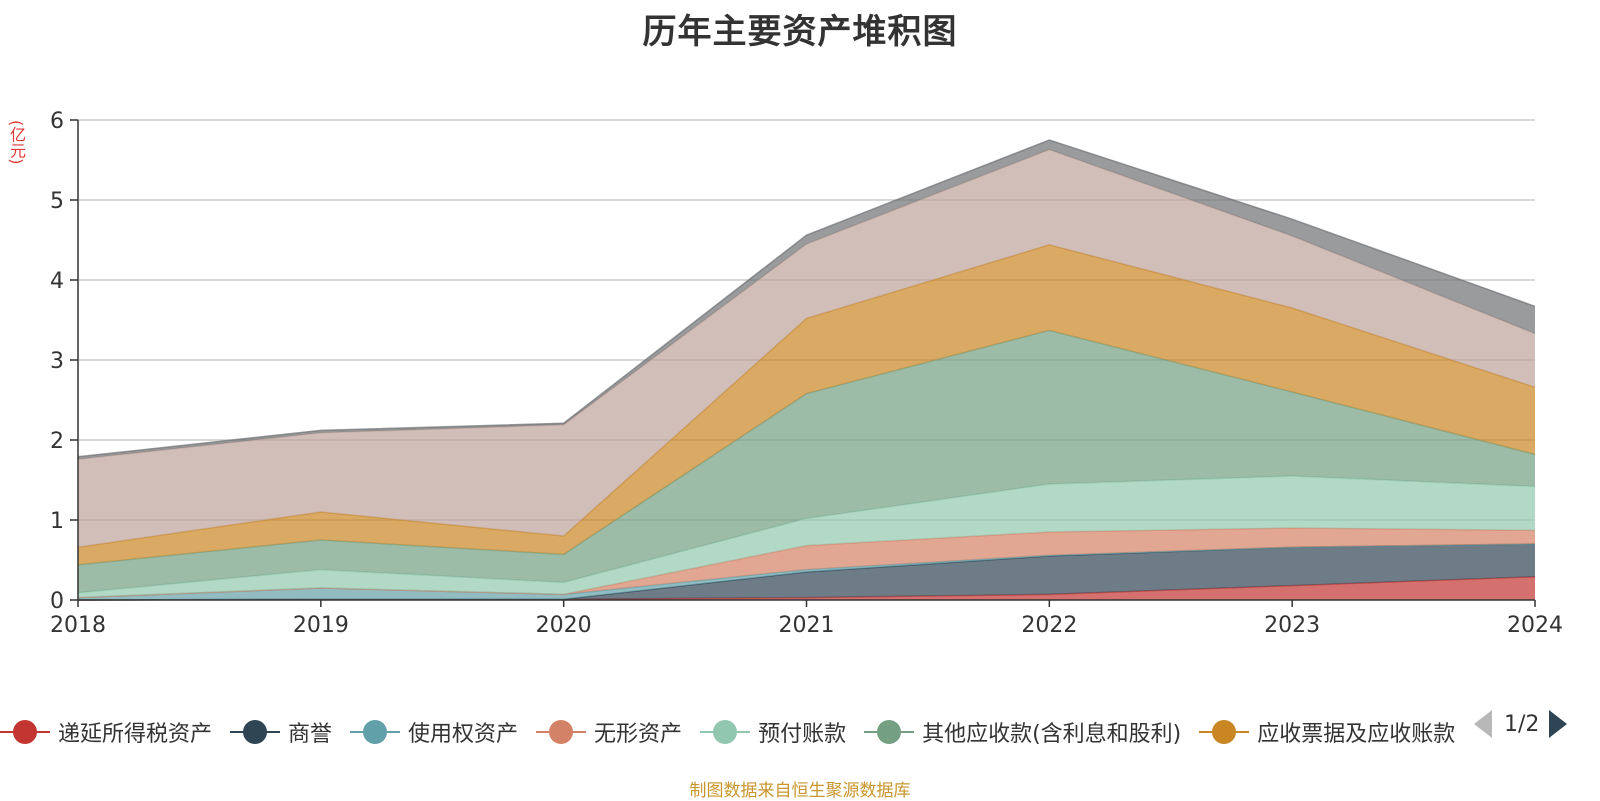 The width and height of the screenshot is (1600, 801). Describe the element at coordinates (57, 441) in the screenshot. I see `y-tick-label: 2` at that location.